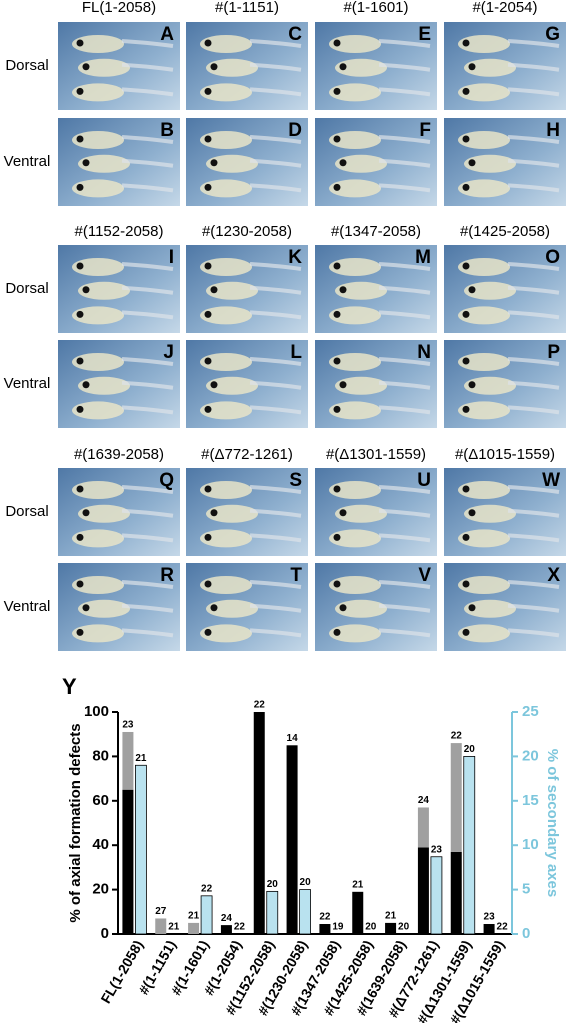 The width and height of the screenshot is (570, 1023). Describe the element at coordinates (358, 884) in the screenshot. I see `n-label: 21` at that location.